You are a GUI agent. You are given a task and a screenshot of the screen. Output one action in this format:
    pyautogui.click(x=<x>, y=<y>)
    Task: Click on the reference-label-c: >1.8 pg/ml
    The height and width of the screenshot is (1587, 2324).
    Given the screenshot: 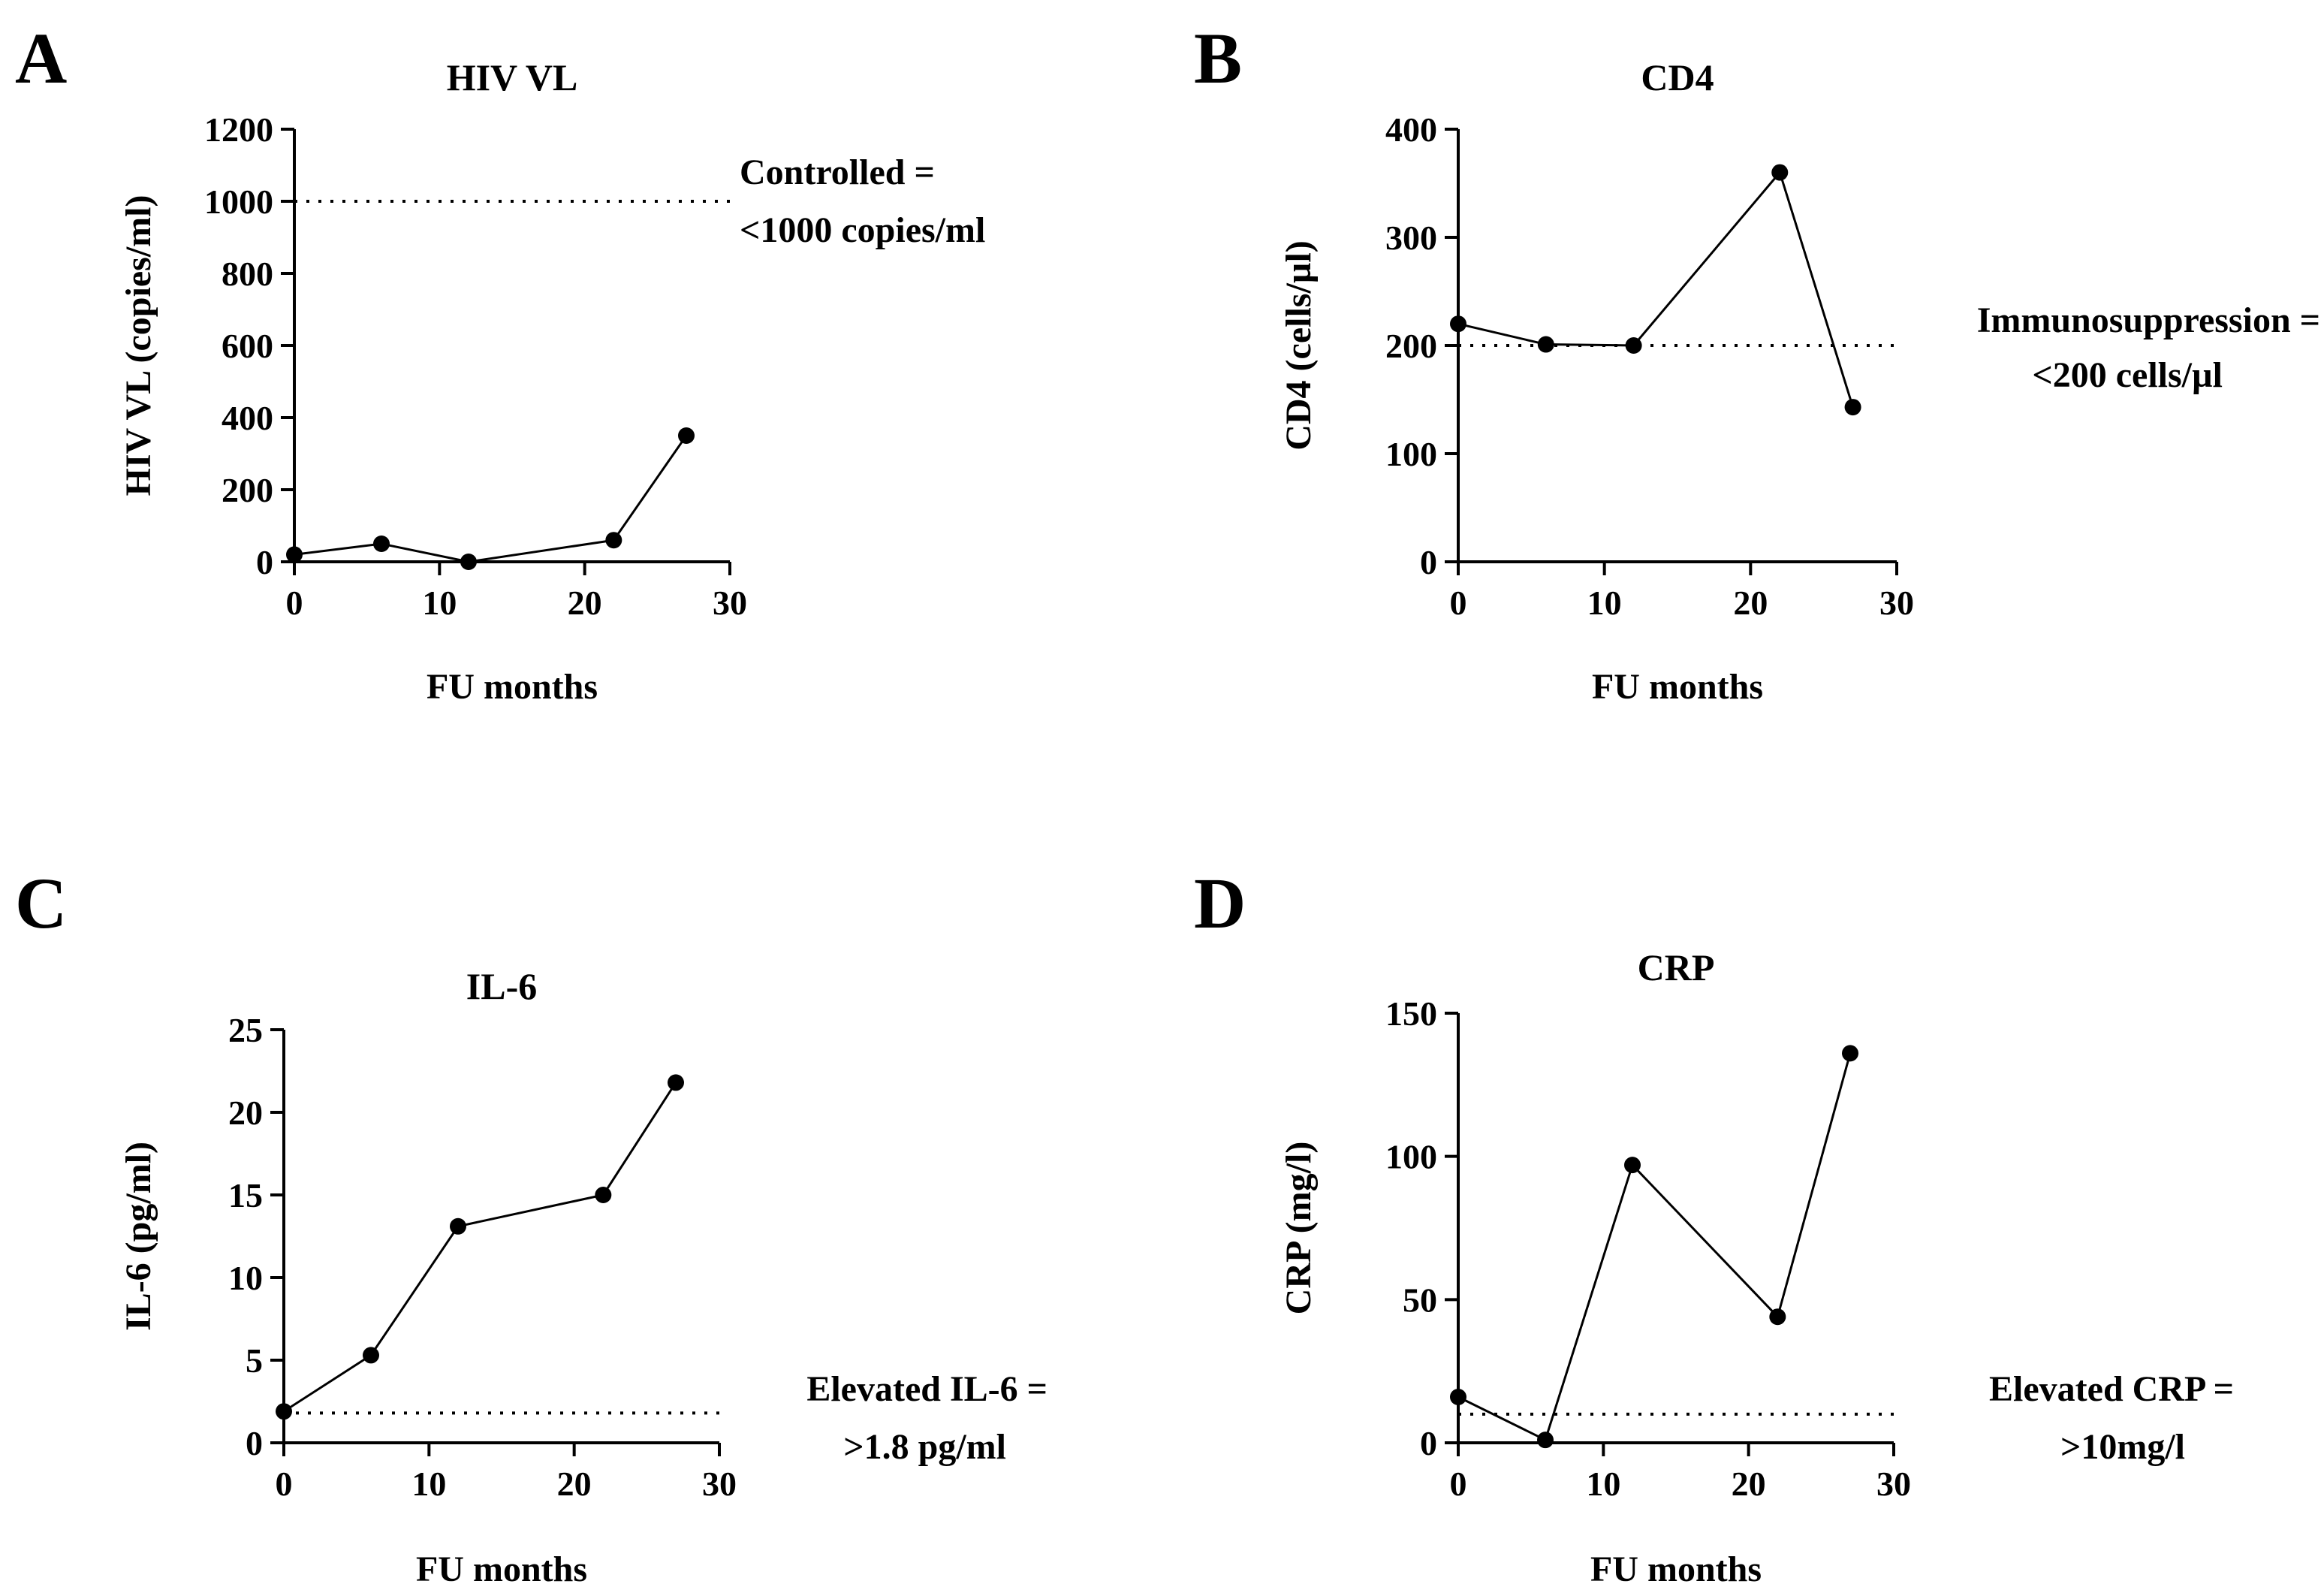 What is the action you would take?
    pyautogui.click(x=924, y=1447)
    